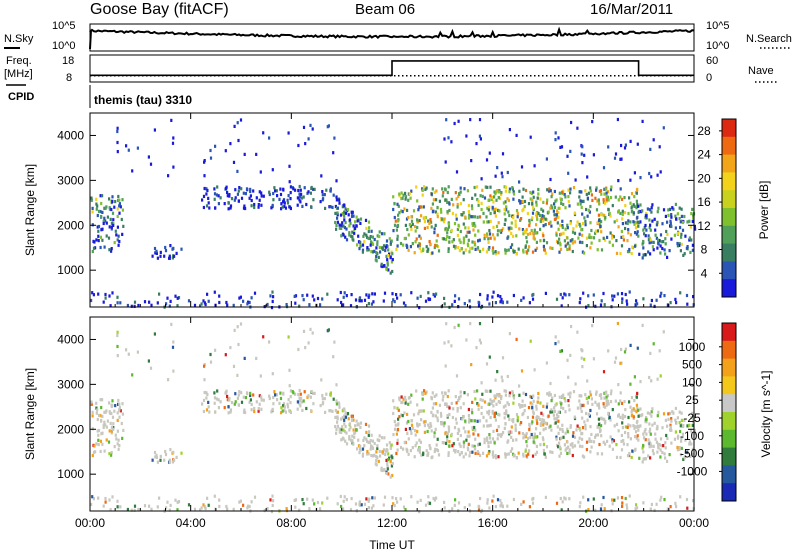 The height and width of the screenshot is (554, 800). I want to click on colorbar-tick-label: 8, so click(704, 250).